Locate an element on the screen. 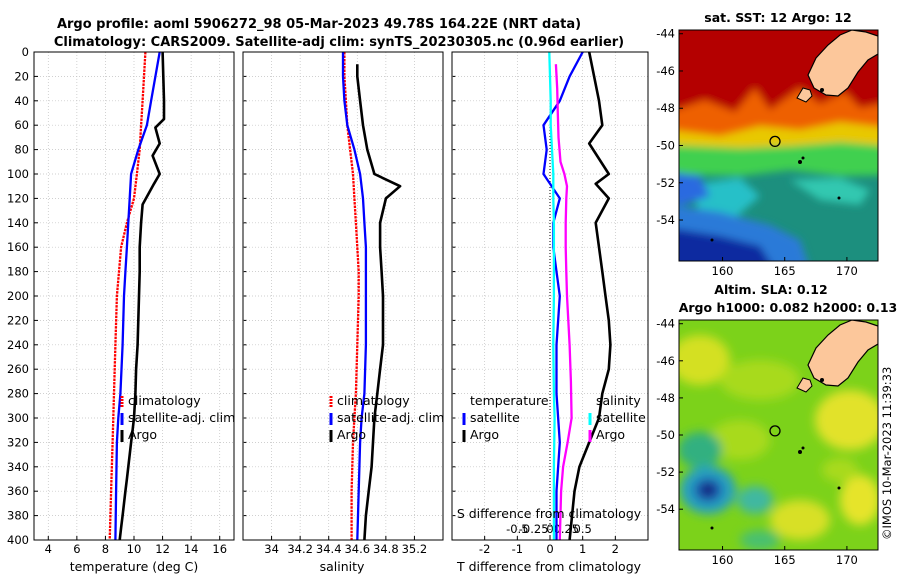 The width and height of the screenshot is (900, 580). x2-tick-label: 0.5 is located at coordinates (583, 529).